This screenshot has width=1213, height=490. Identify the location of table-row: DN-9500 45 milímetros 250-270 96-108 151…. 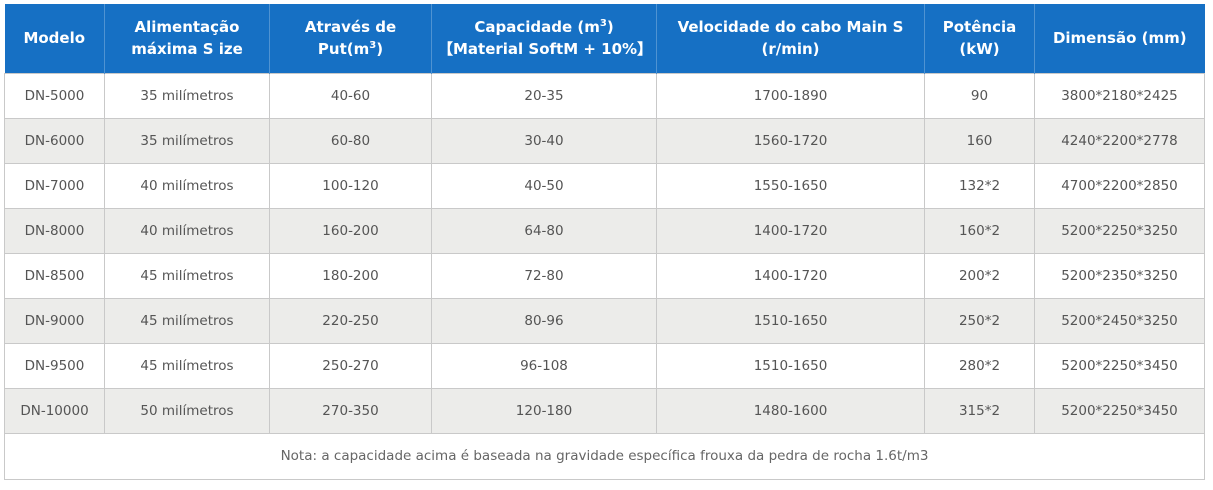
(604, 365).